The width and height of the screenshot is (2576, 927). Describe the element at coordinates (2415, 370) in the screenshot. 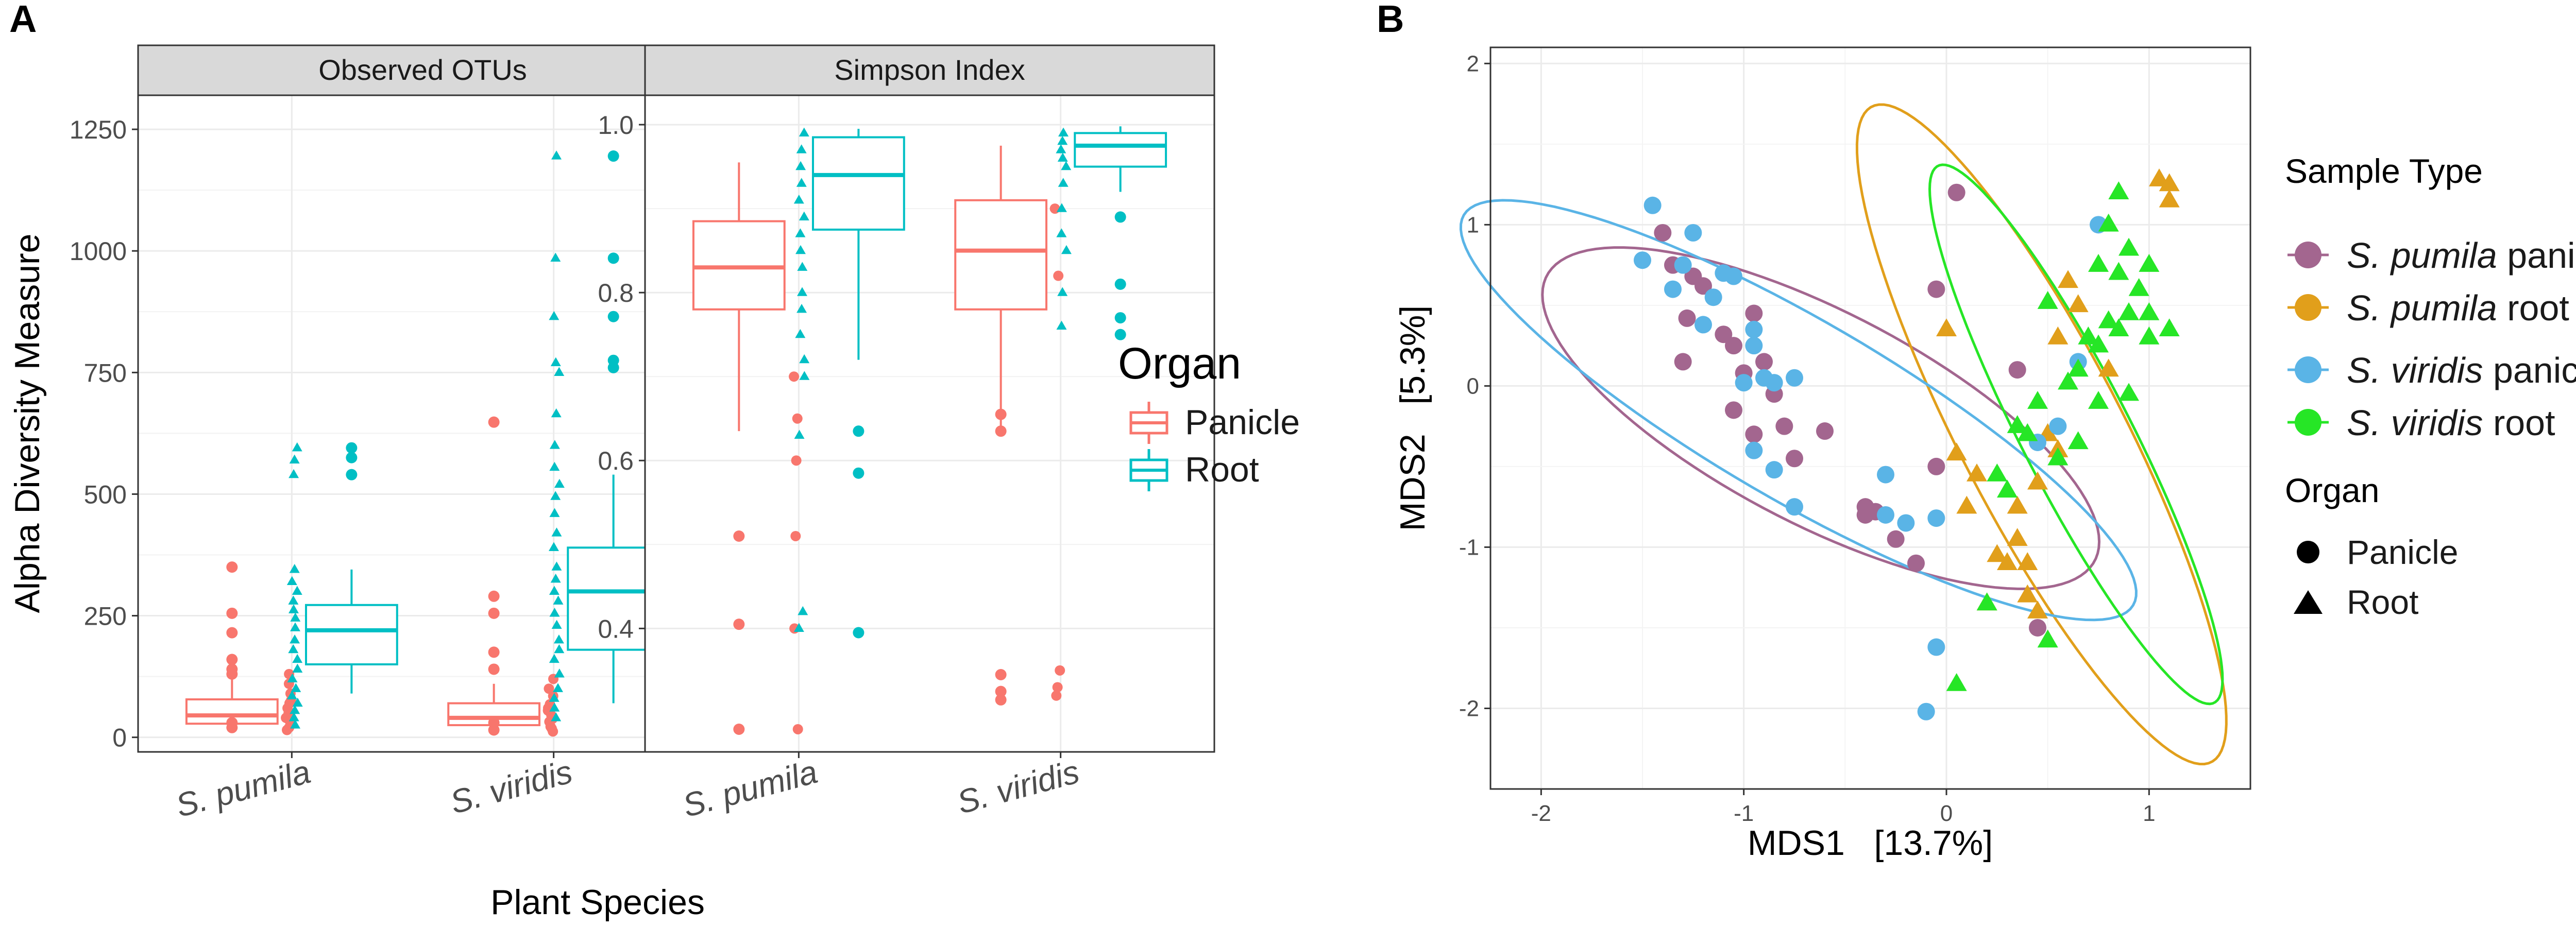

I see `legend-species-s-viridis-panicle: S. viridis` at that location.